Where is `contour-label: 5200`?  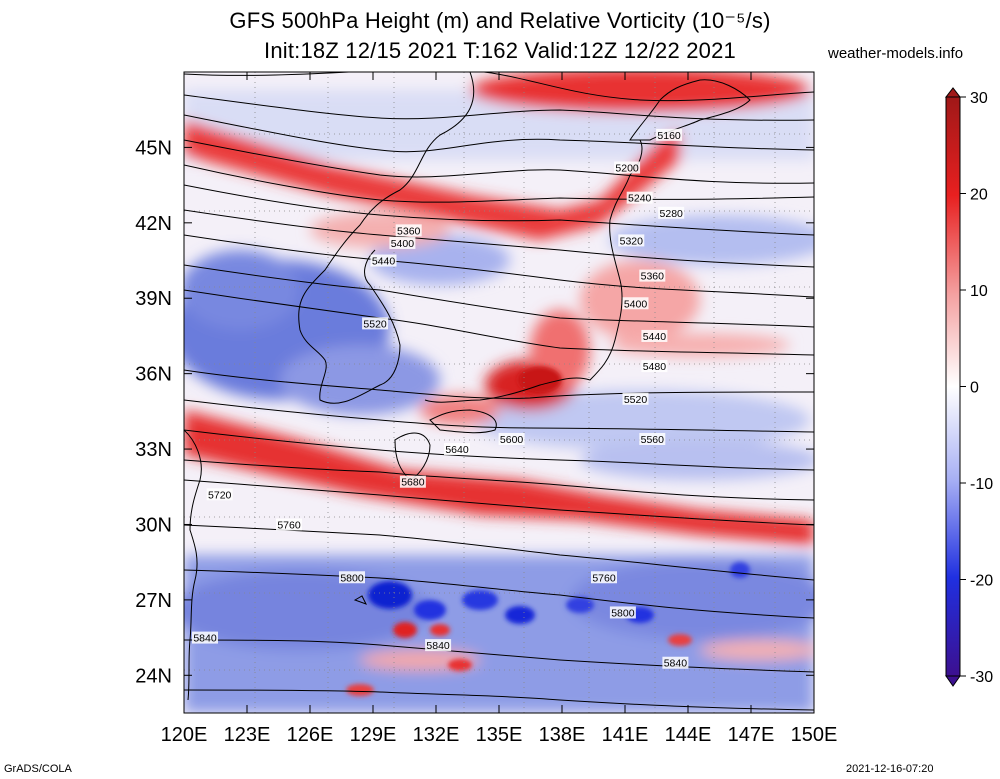
contour-label: 5200 is located at coordinates (627, 169).